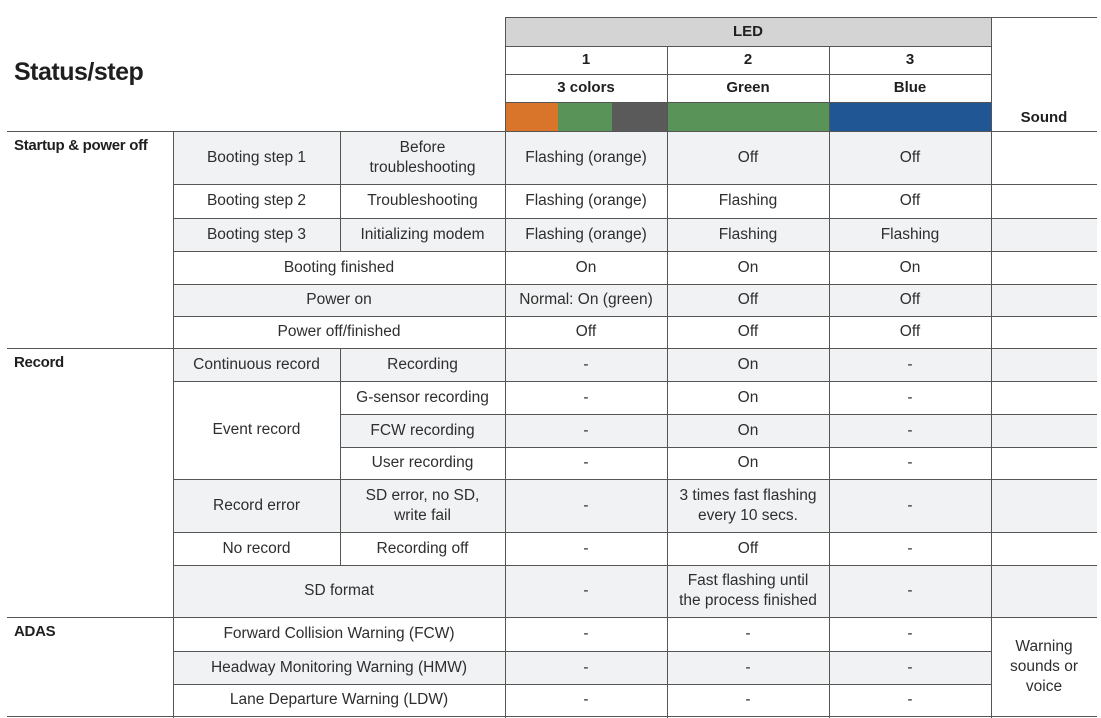  What do you see at coordinates (256, 200) in the screenshot?
I see `table-row-status: Booting step 2` at bounding box center [256, 200].